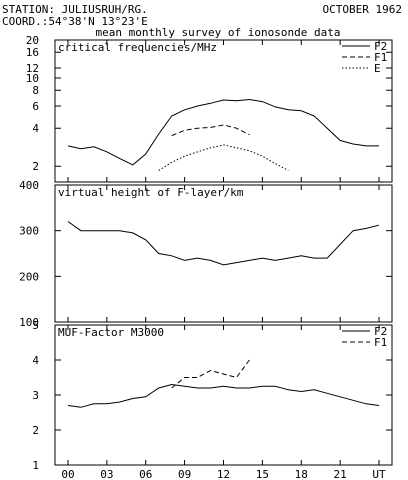 The height and width of the screenshot is (480, 408). I want to click on panel-1-title: critical frequencies/MHz, so click(137, 47).